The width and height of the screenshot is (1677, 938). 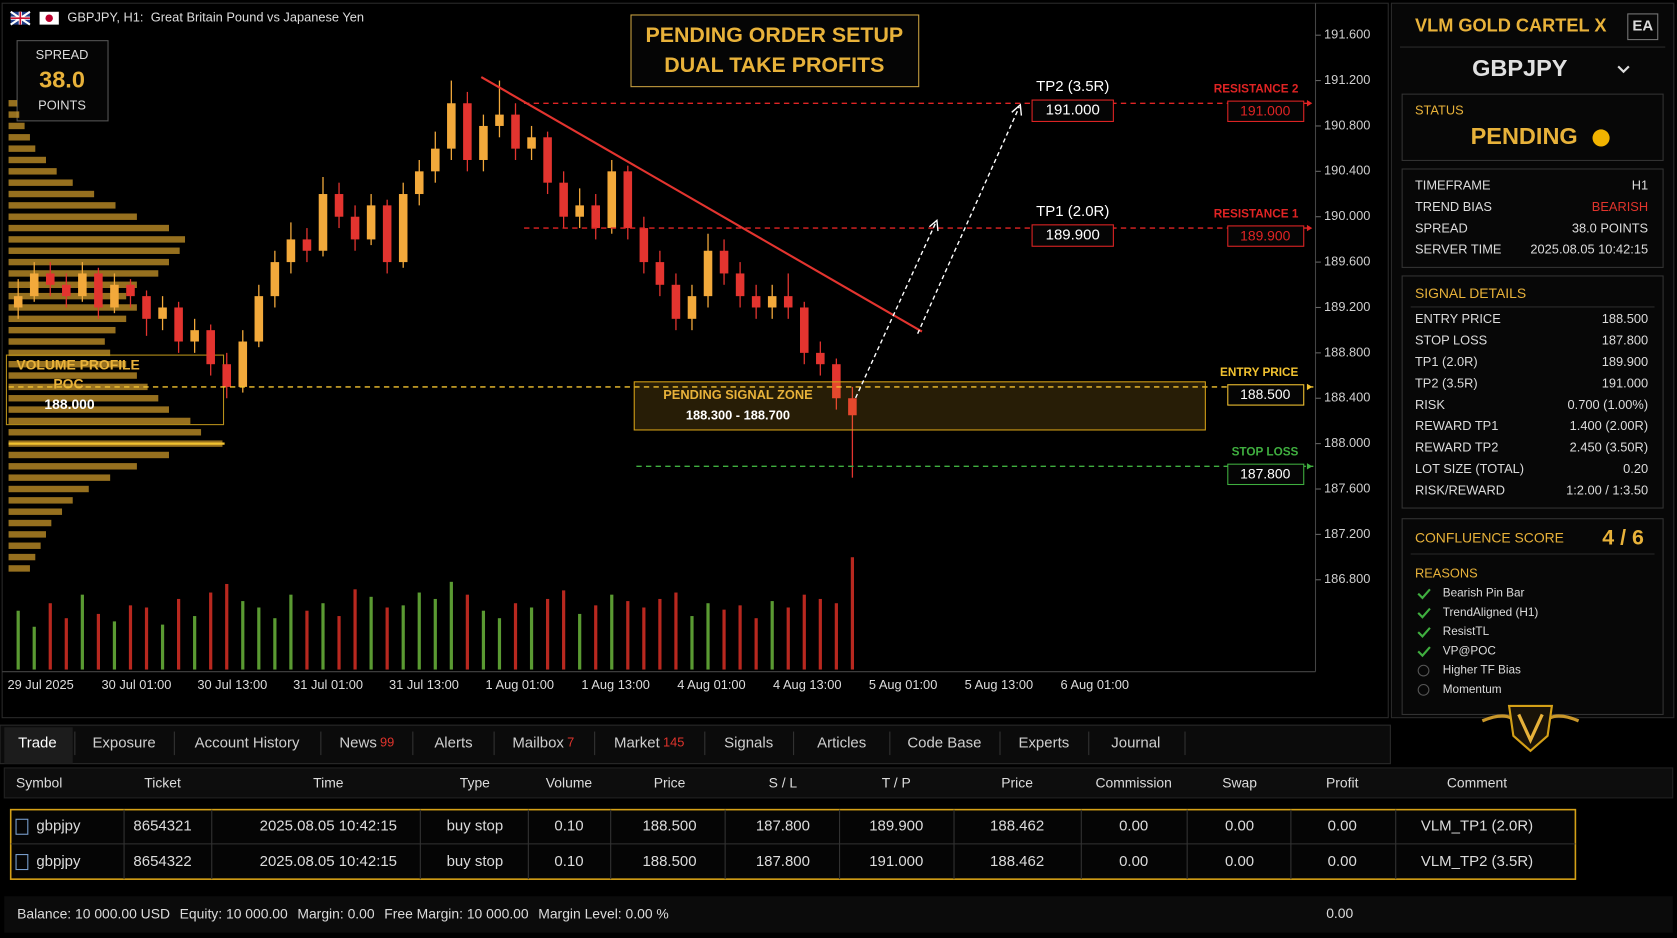 I want to click on level-value: 188.500, so click(x=1265, y=394).